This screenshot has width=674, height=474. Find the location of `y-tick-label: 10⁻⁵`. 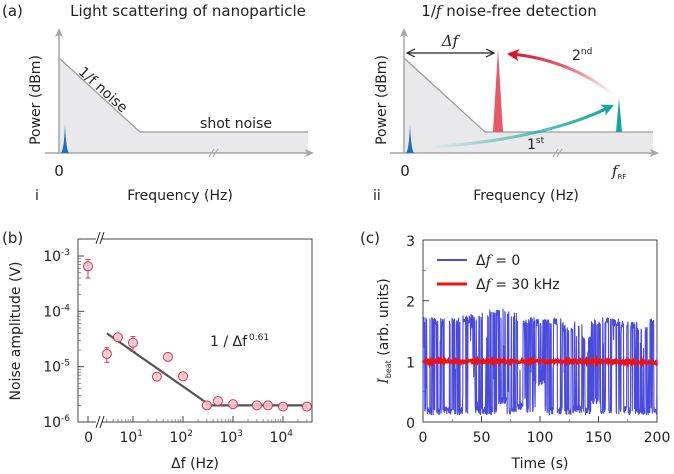

y-tick-label: 10⁻⁵ is located at coordinates (56, 367).